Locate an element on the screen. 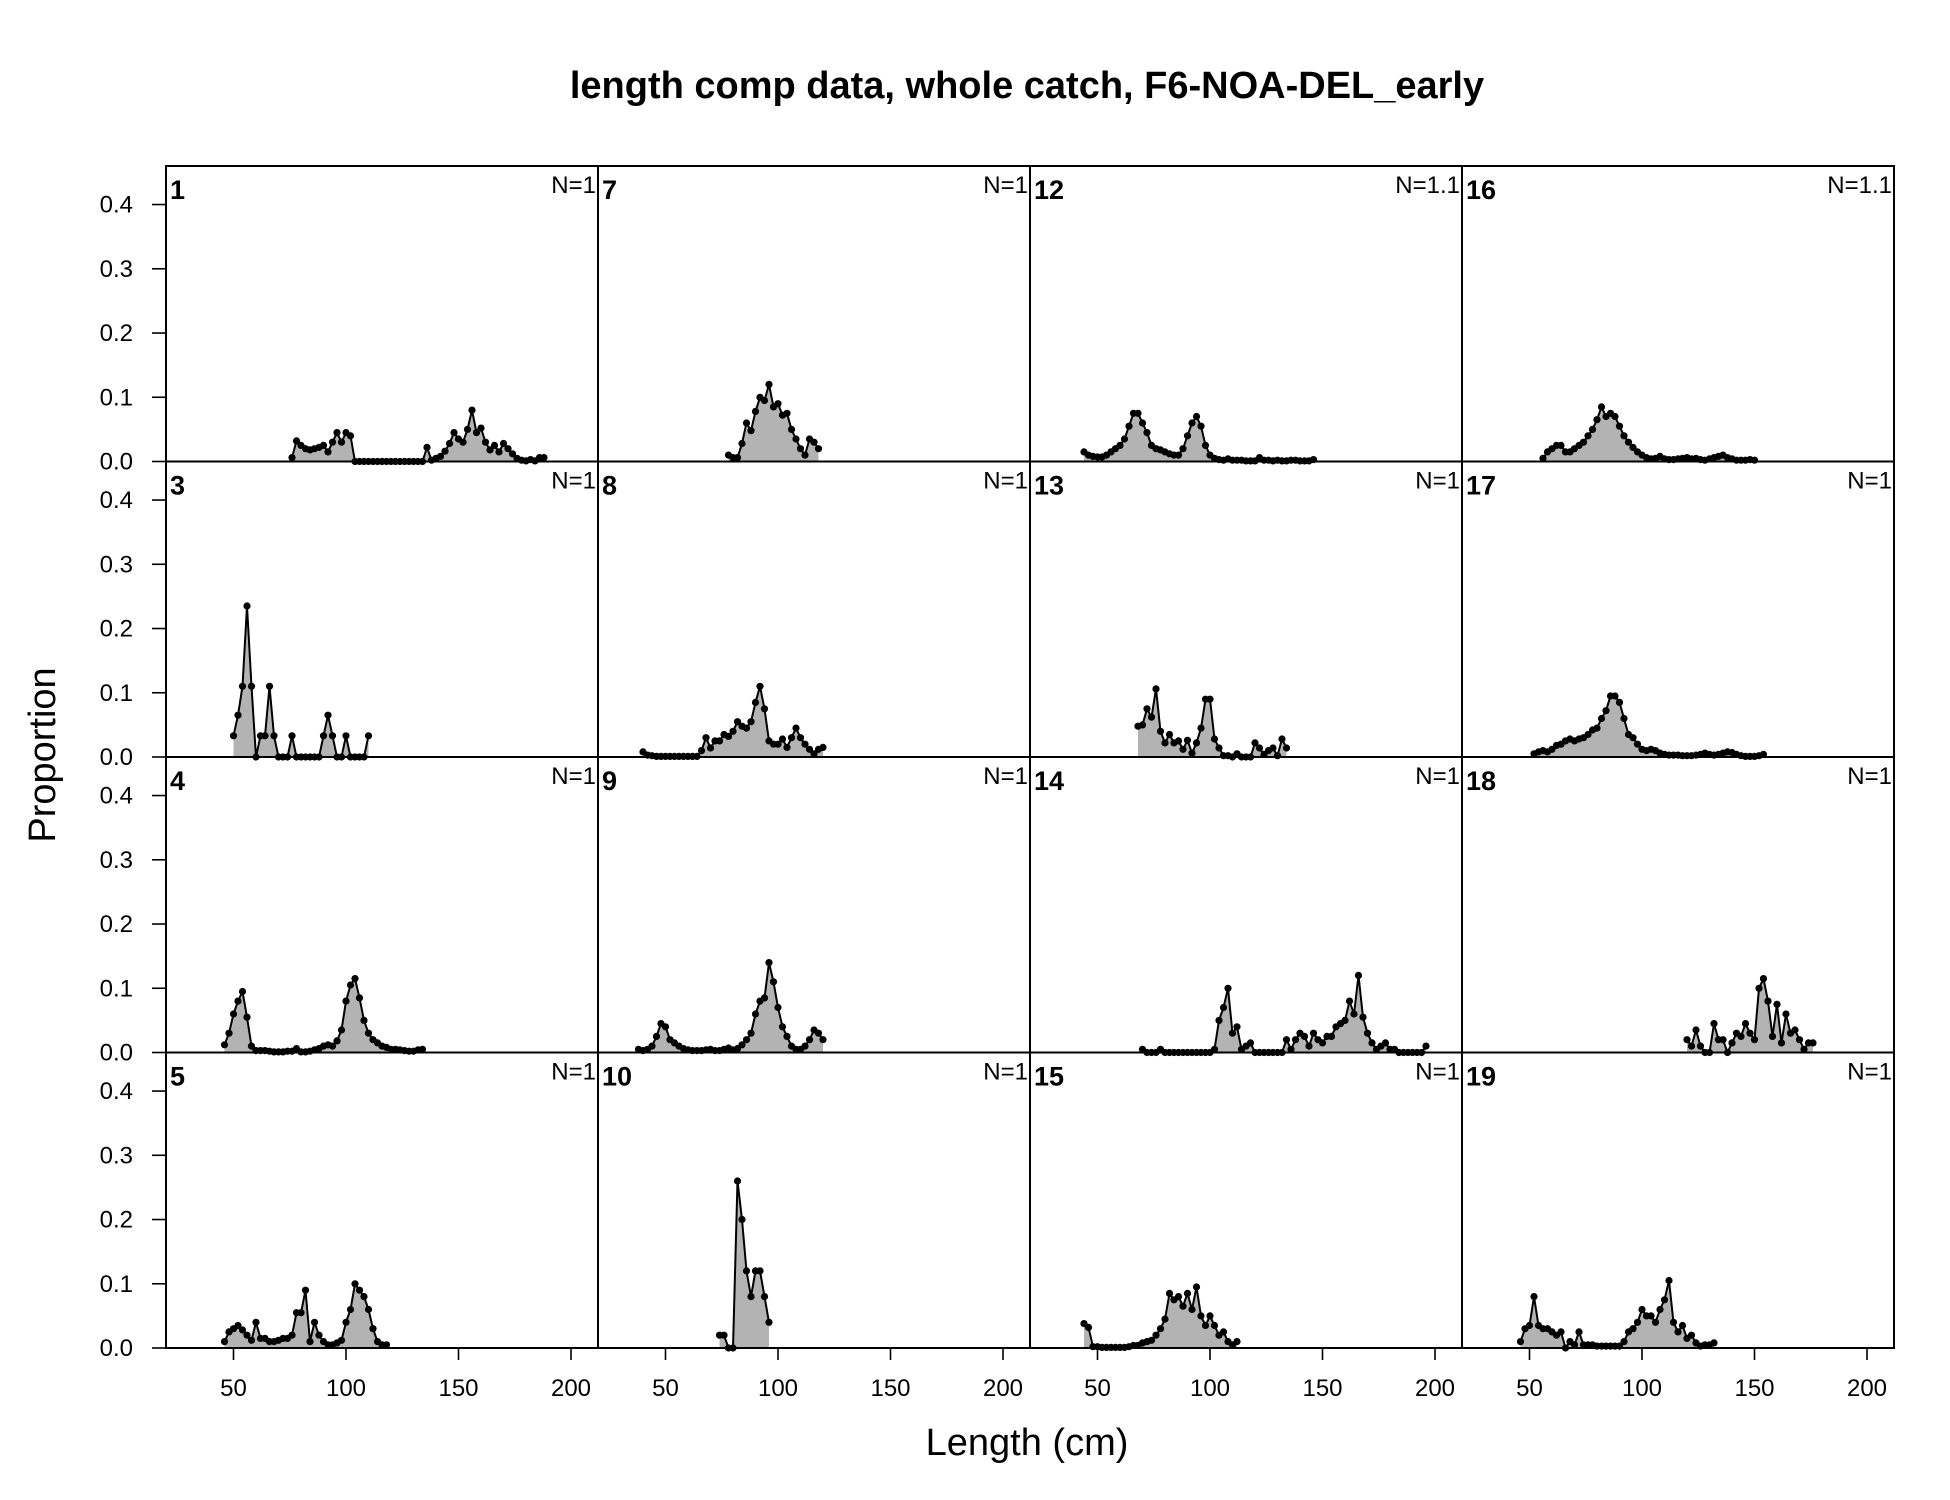 The height and width of the screenshot is (1500, 1950). panel-17: 17 N=1 is located at coordinates (1678, 610).